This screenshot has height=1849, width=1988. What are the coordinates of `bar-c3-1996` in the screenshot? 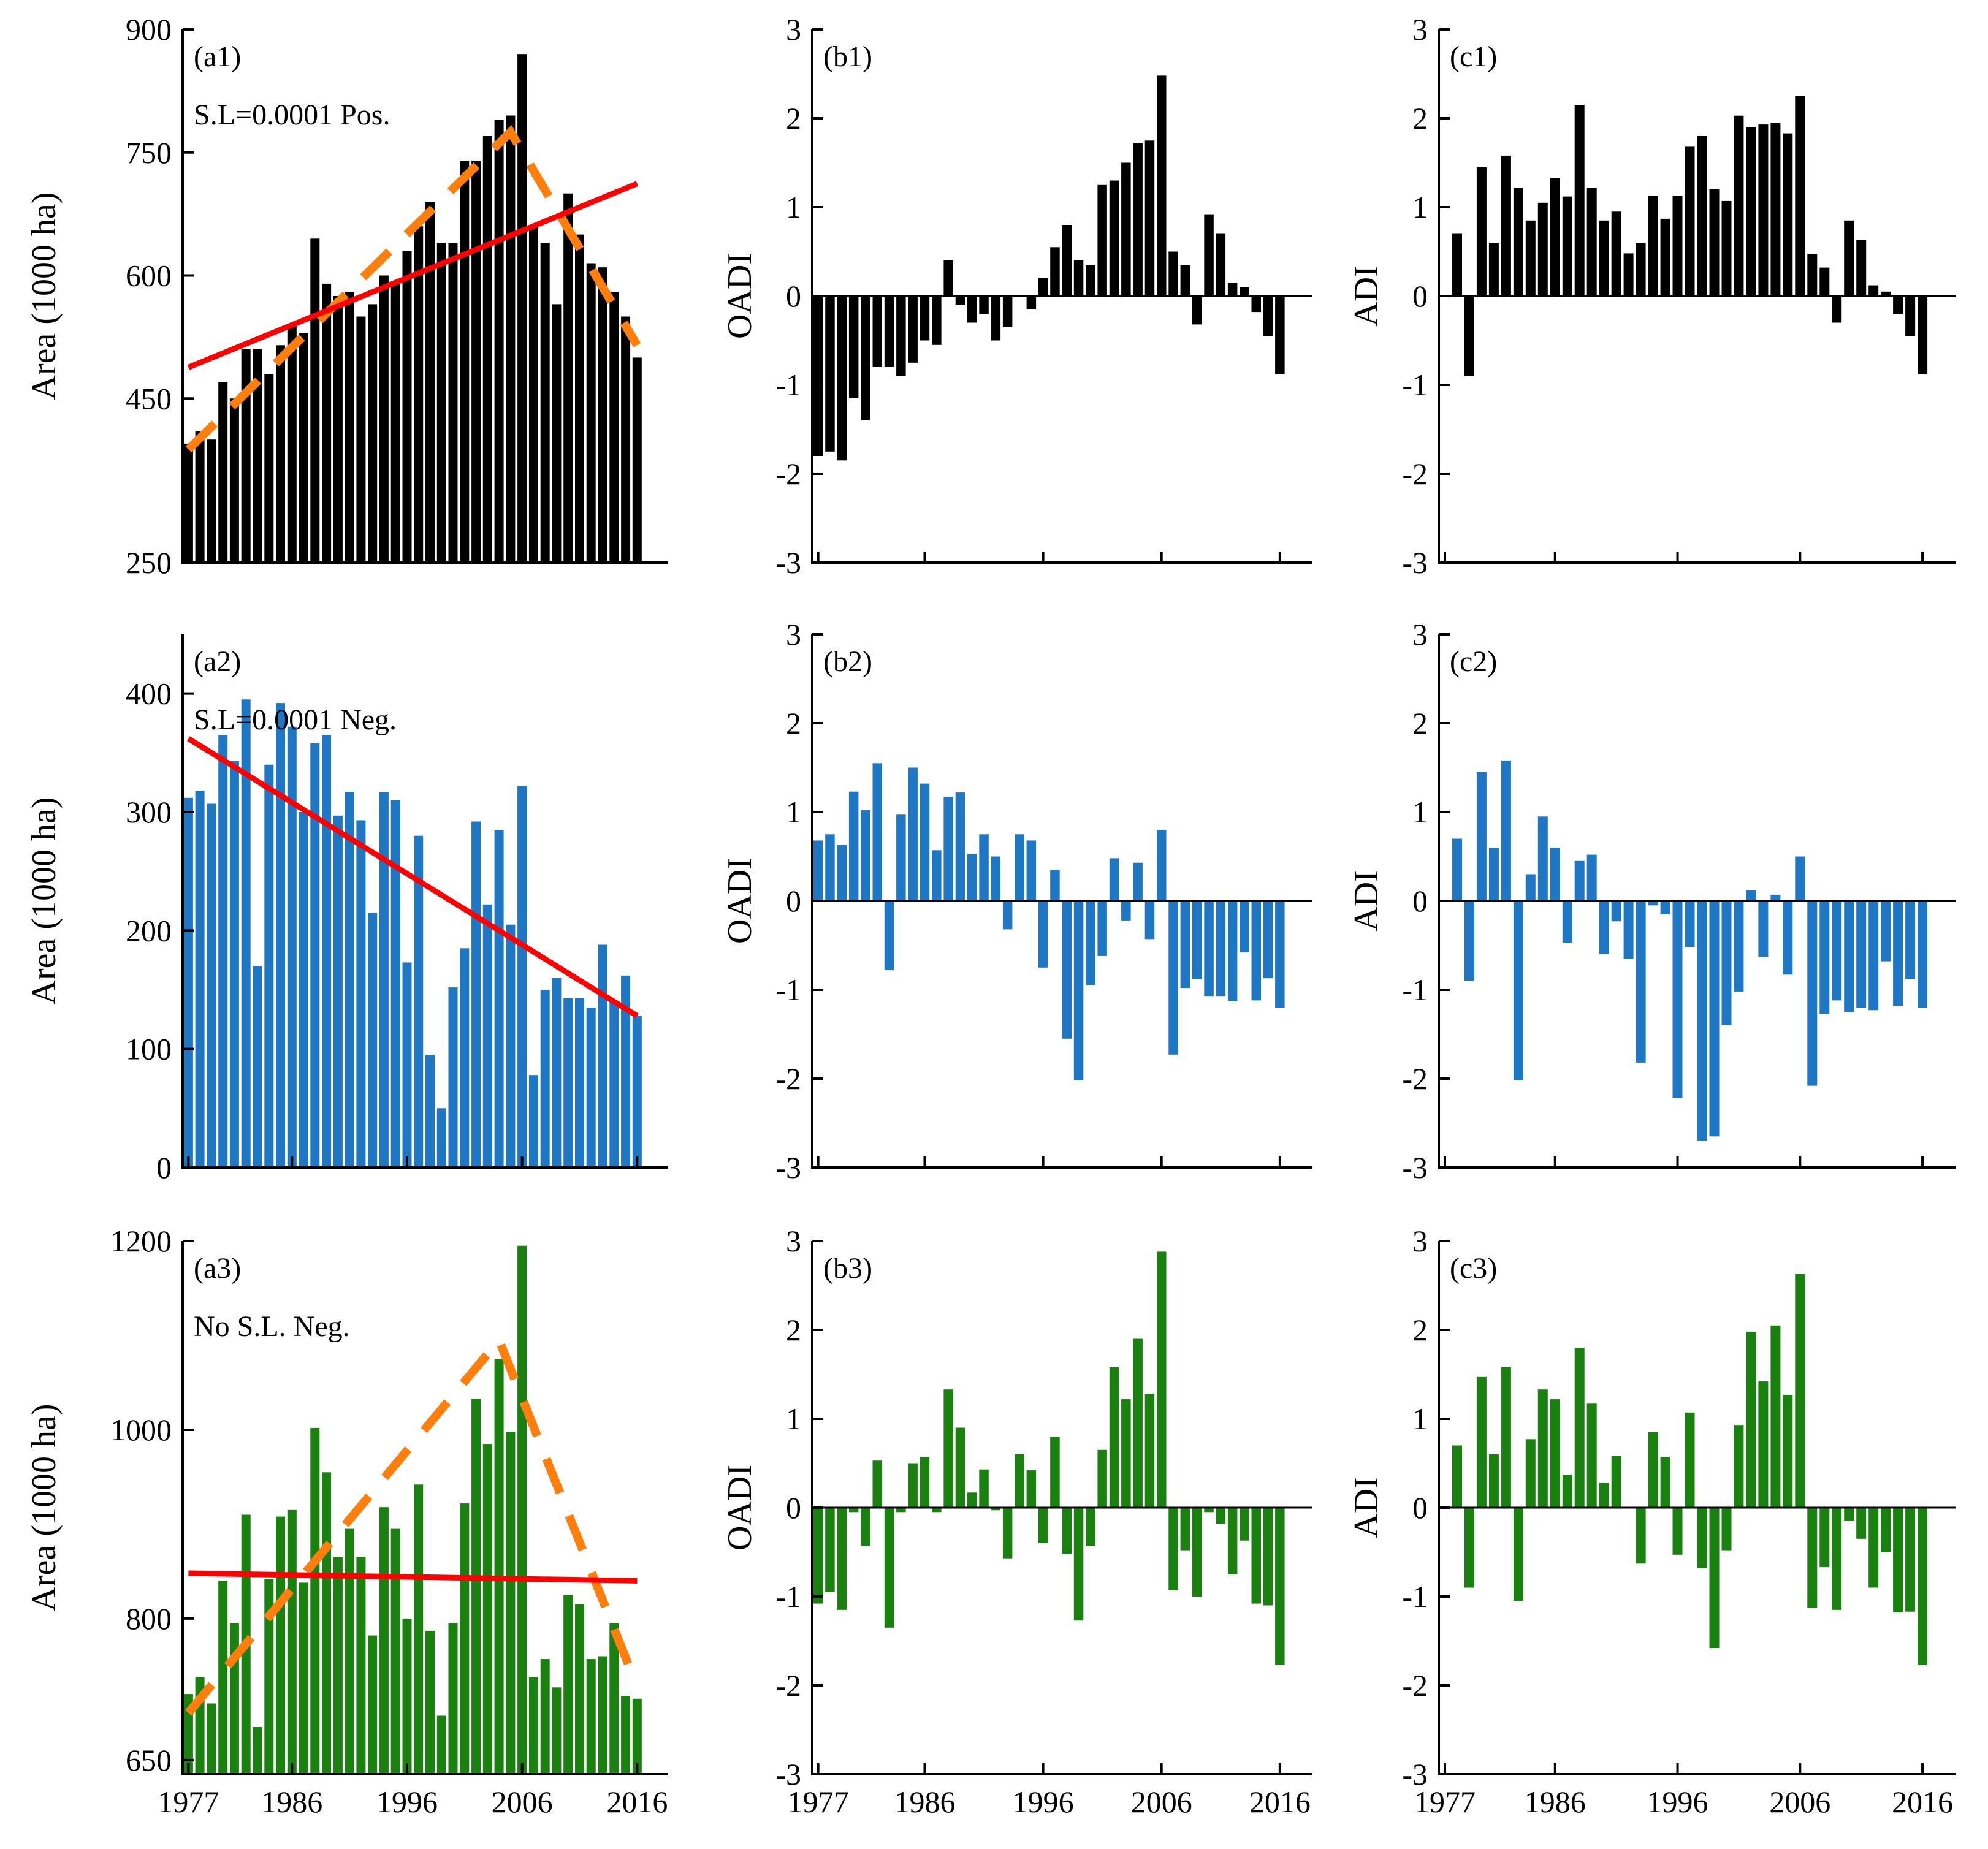 It's located at (1677, 1531).